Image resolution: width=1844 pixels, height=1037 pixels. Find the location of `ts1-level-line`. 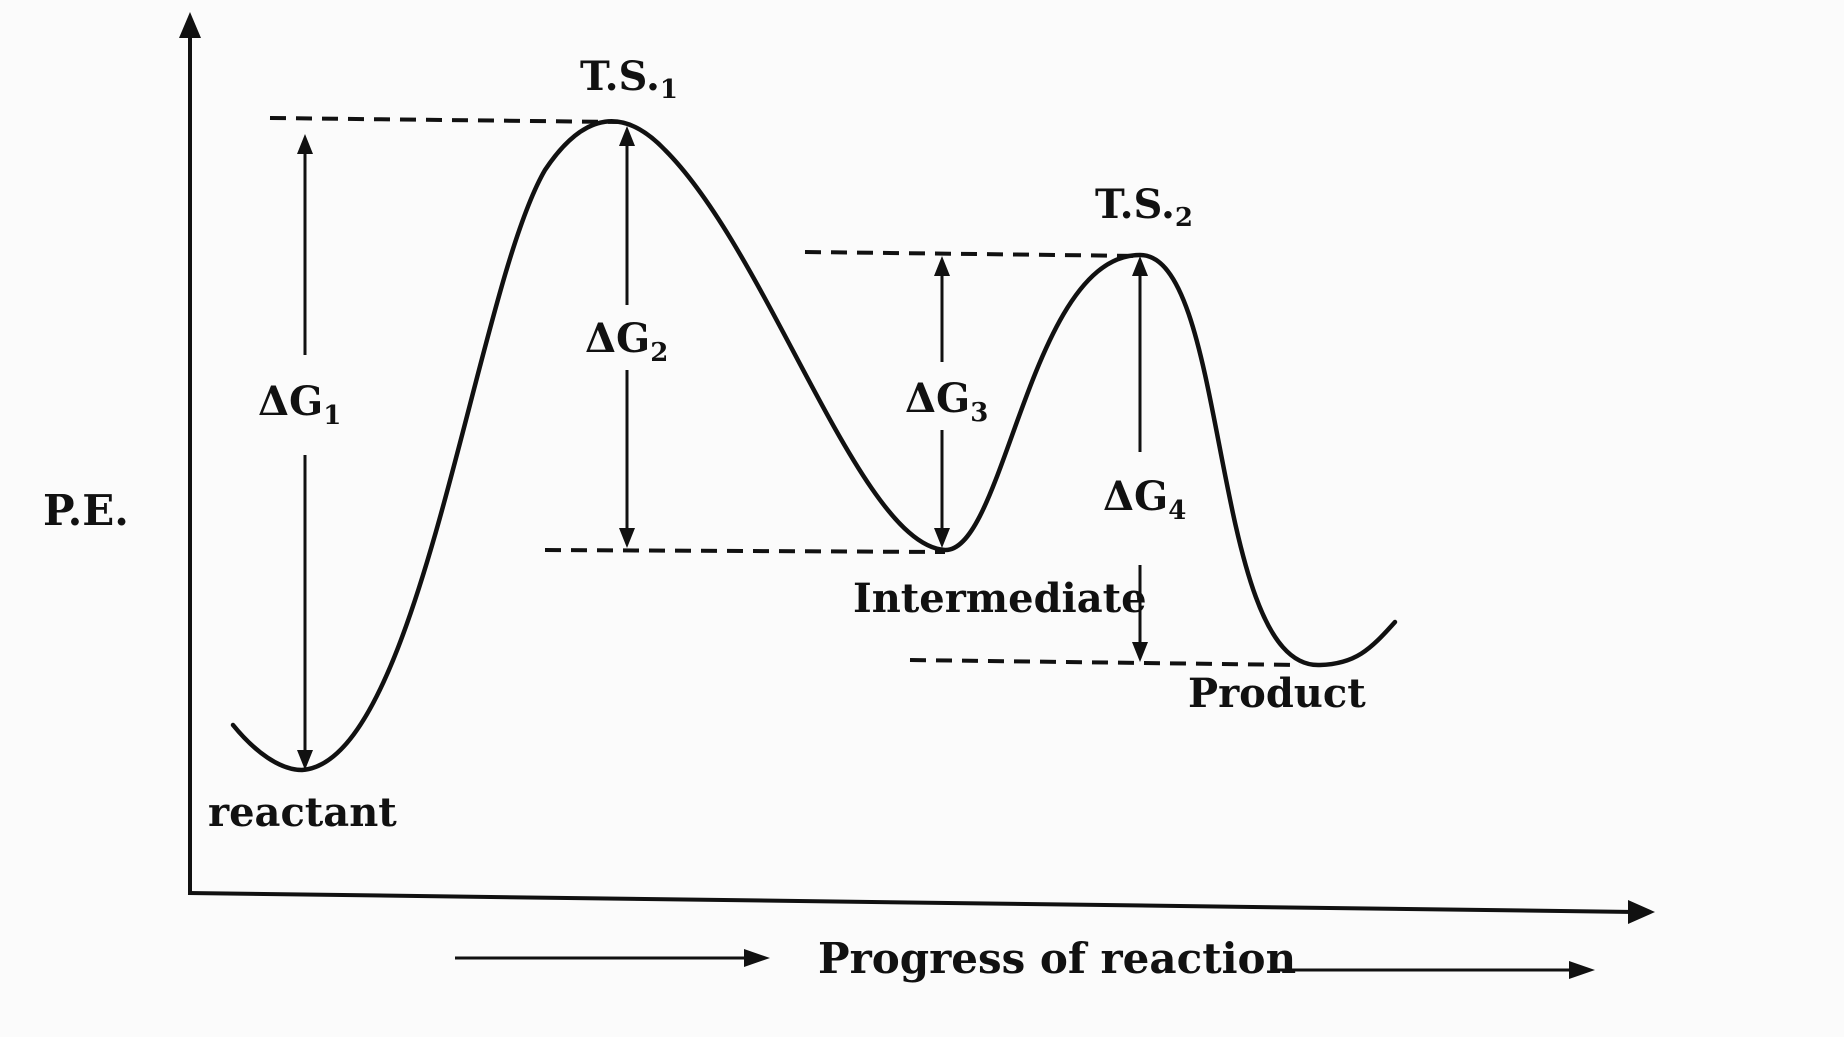

ts1-level-line is located at coordinates (445, 120).